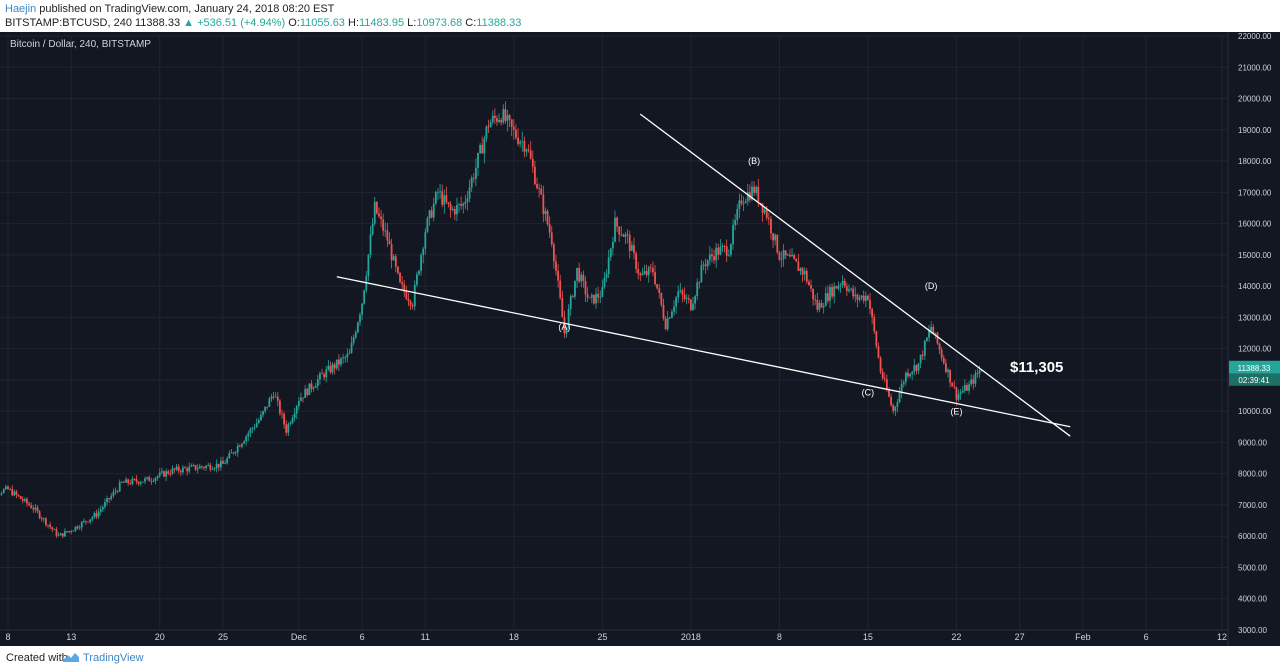  Describe the element at coordinates (1254, 368) in the screenshot. I see `last-price-badge-text: 11388.33` at that location.